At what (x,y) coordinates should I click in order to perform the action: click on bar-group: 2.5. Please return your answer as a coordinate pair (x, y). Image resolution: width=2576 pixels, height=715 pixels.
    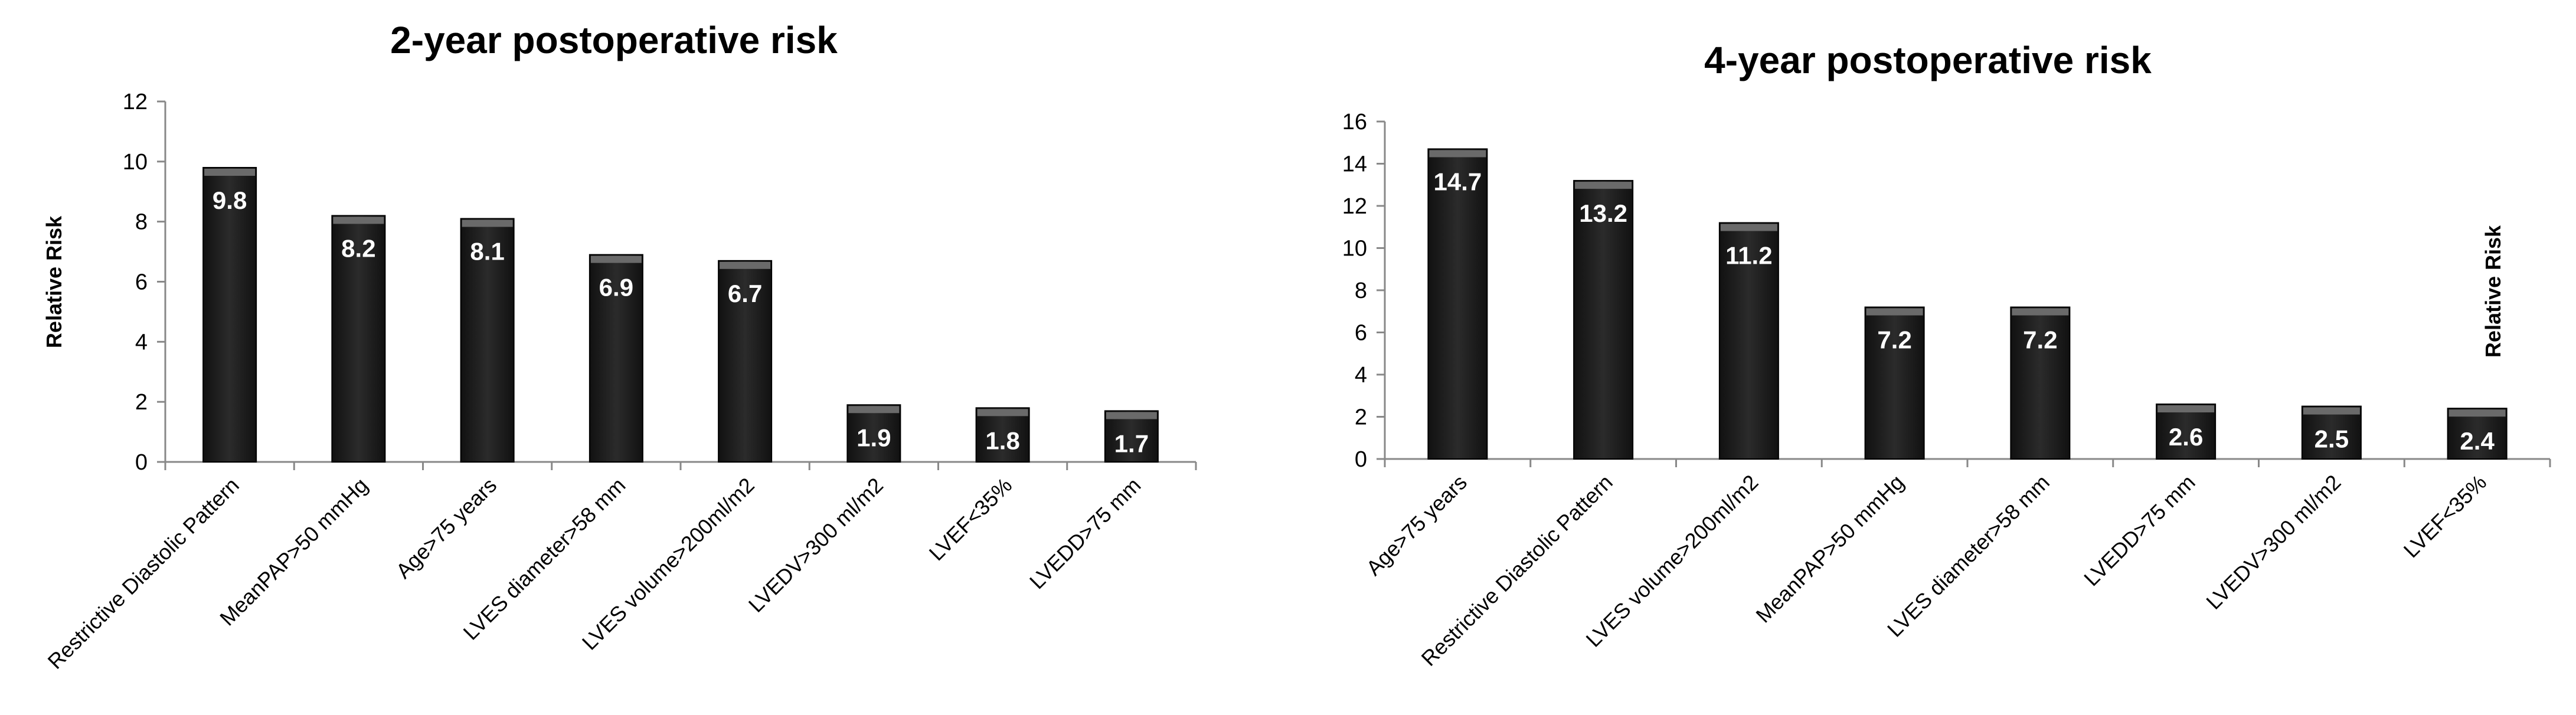
    Looking at the image, I should click on (2331, 432).